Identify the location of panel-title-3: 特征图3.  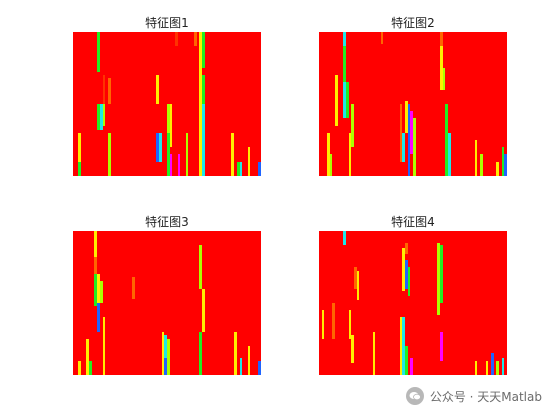
(167, 222).